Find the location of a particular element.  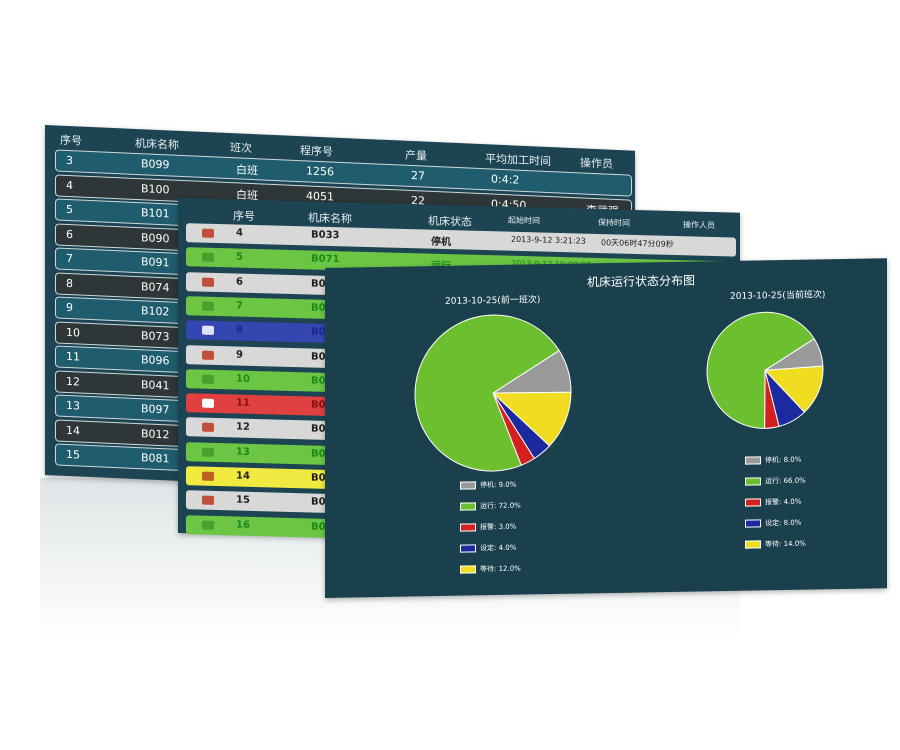

cell-prog: 1256 is located at coordinates (320, 171).